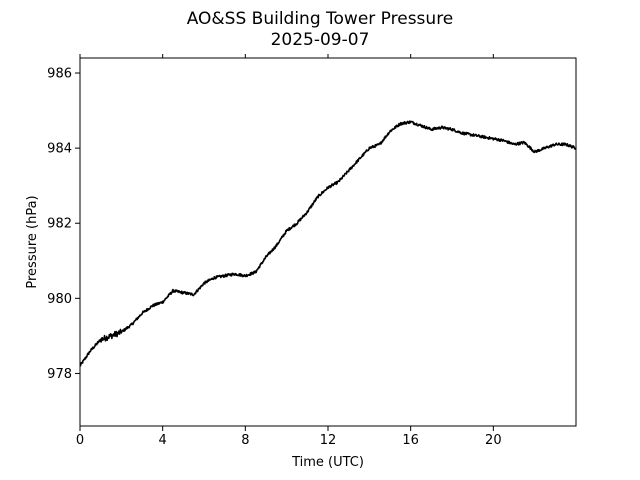 The image size is (640, 480). What do you see at coordinates (493, 440) in the screenshot?
I see `x-tick-label: 20` at bounding box center [493, 440].